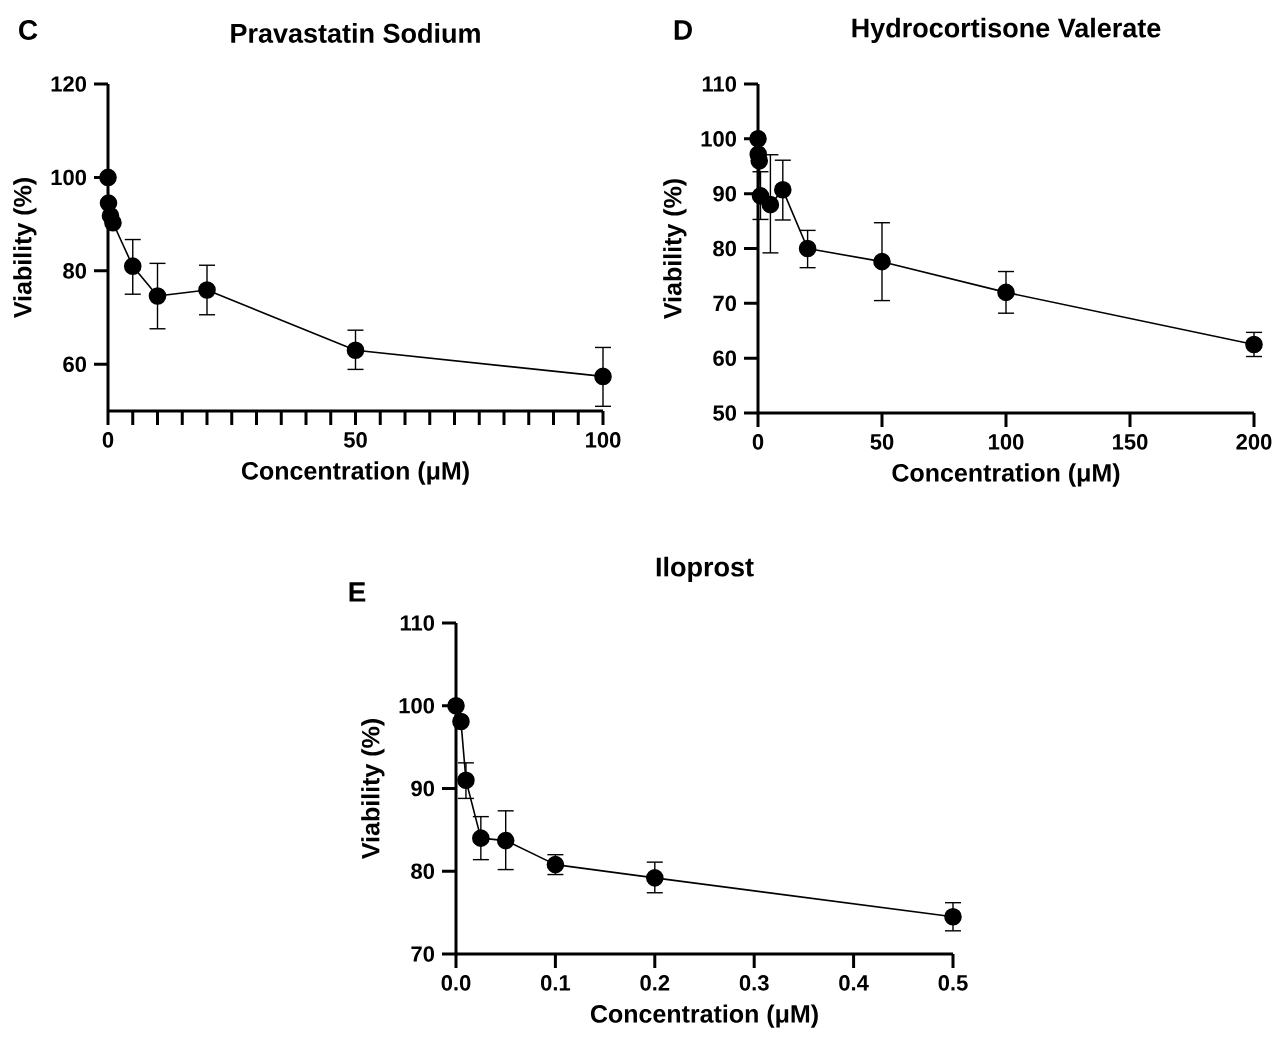  Describe the element at coordinates (854, 983) in the screenshot. I see `x-tick-label: 0.4` at that location.